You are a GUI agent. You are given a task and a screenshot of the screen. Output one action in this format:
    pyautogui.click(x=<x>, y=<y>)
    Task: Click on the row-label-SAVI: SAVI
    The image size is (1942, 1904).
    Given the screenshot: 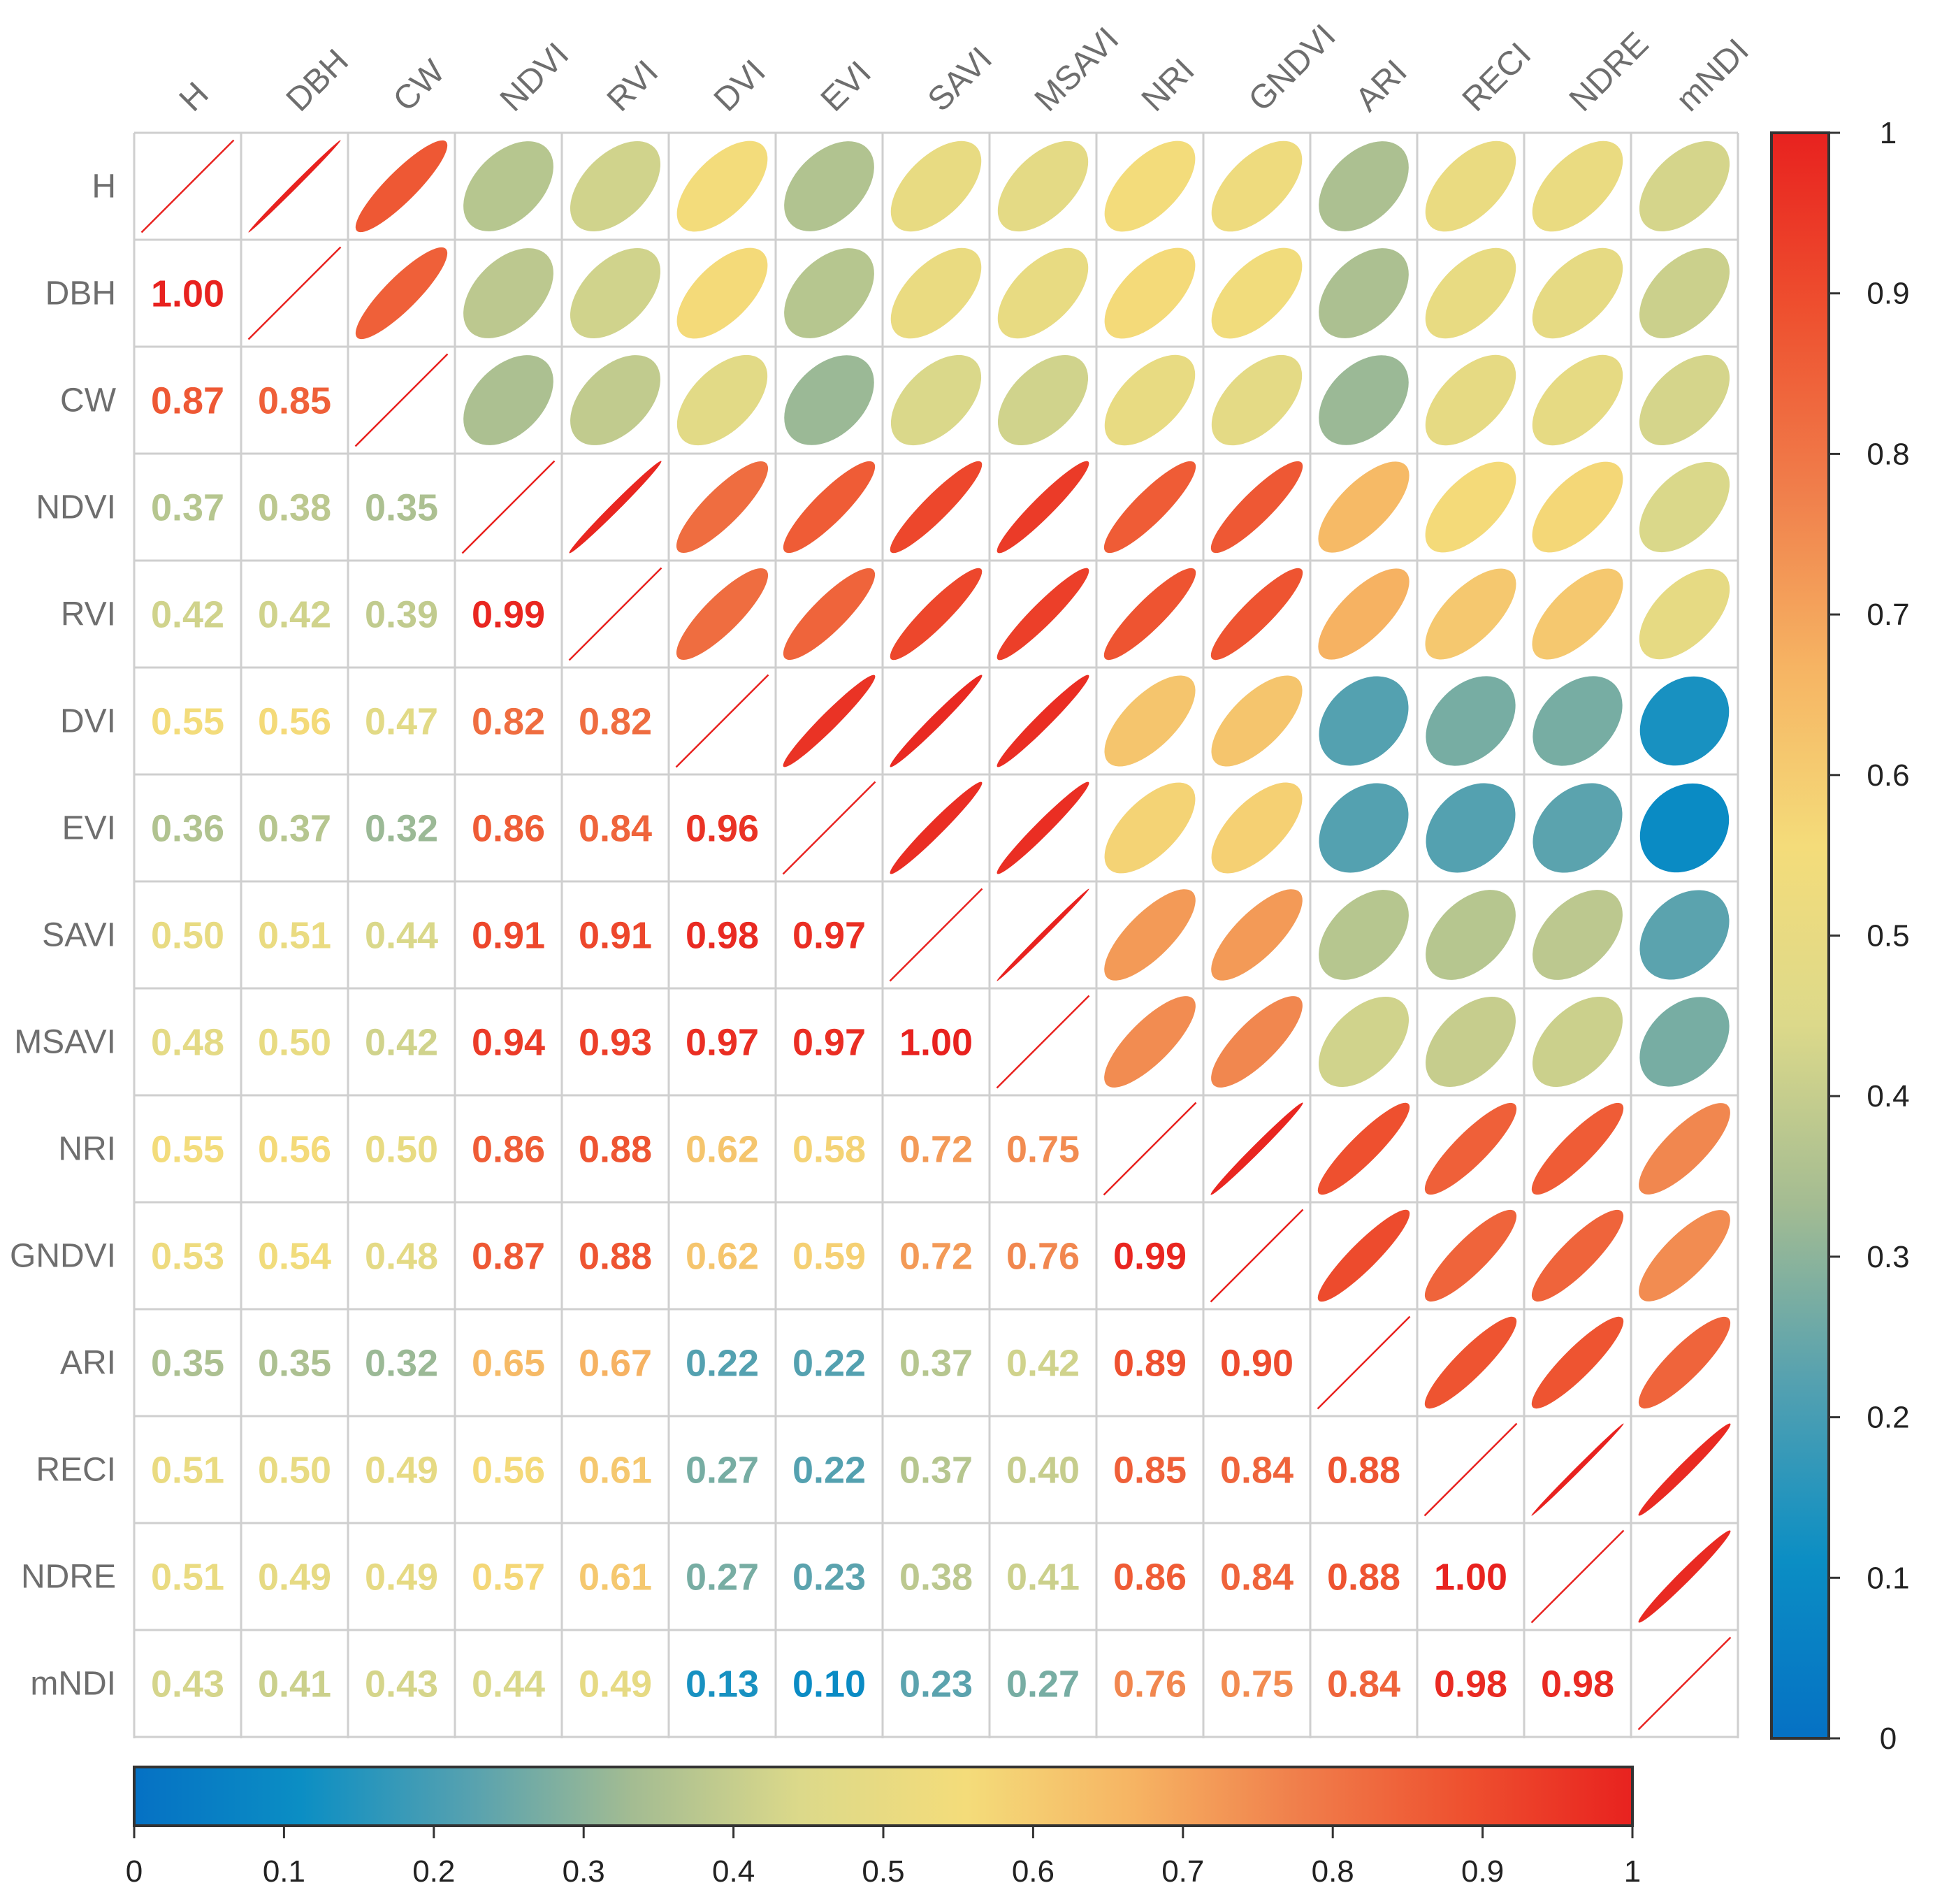 What is the action you would take?
    pyautogui.click(x=79, y=936)
    